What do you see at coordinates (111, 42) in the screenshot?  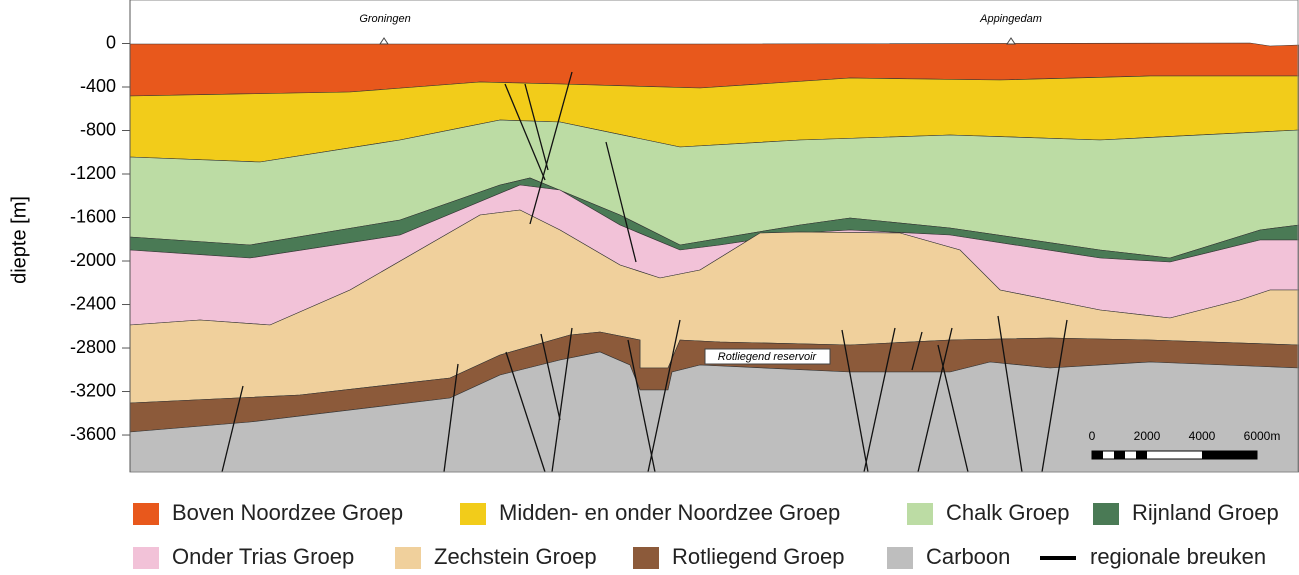 I see `y-tick-label: 0` at bounding box center [111, 42].